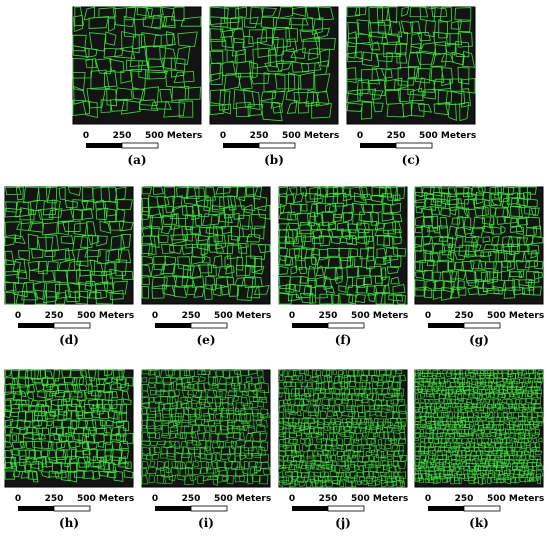  What do you see at coordinates (343, 523) in the screenshot?
I see `panel-label: (j)` at bounding box center [343, 523].